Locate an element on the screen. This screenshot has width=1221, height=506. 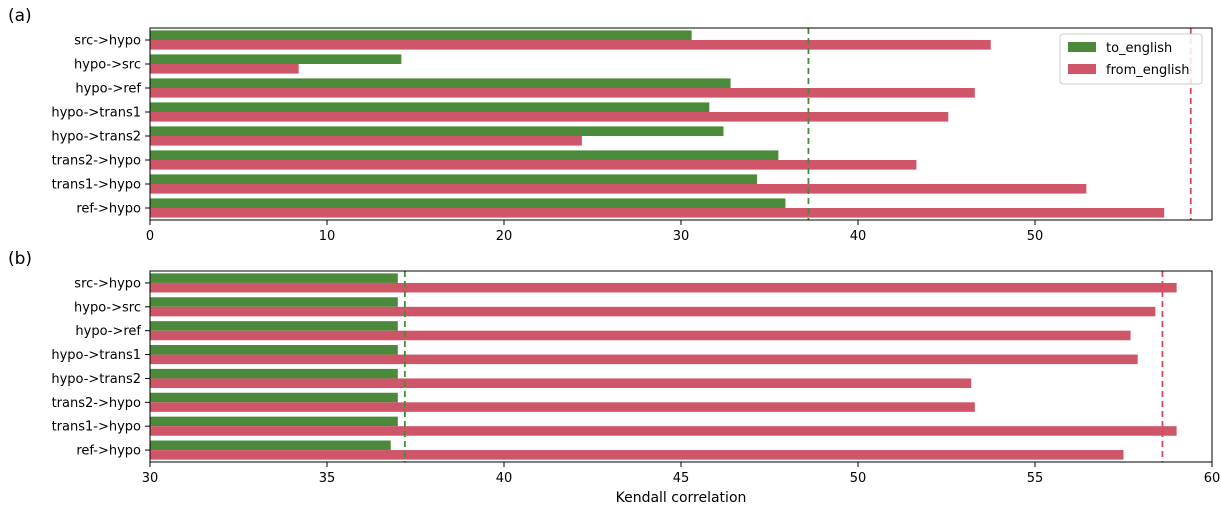
x-tick-label: 55 is located at coordinates (1035, 478).